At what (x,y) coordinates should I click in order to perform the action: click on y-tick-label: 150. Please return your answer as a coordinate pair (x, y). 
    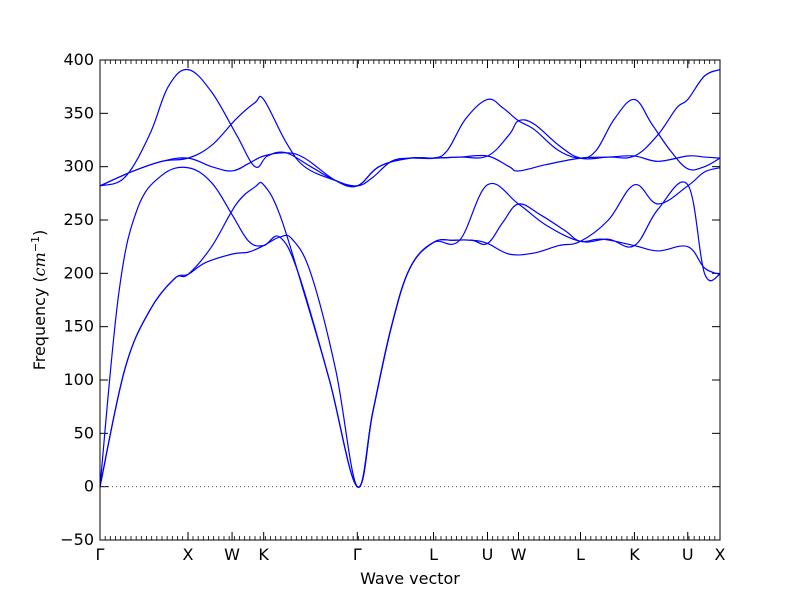
    Looking at the image, I should click on (78, 326).